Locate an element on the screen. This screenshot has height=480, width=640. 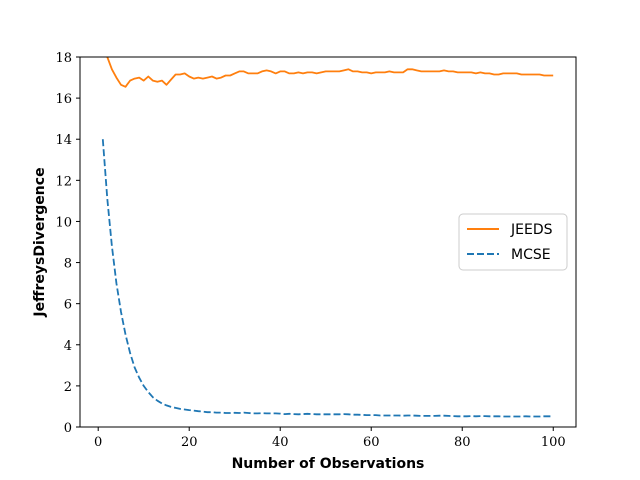
y-tick-label: 14 is located at coordinates (63, 140).